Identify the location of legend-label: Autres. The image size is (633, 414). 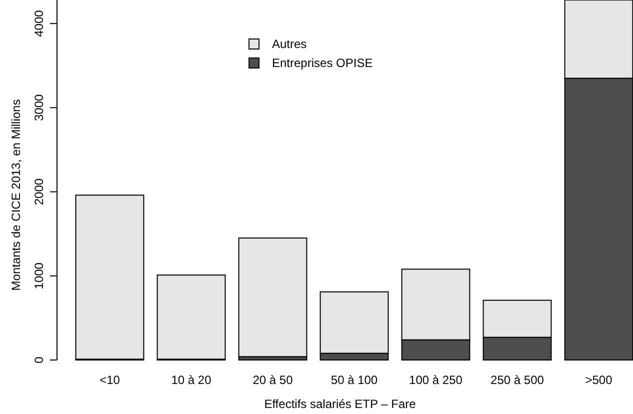
(289, 44).